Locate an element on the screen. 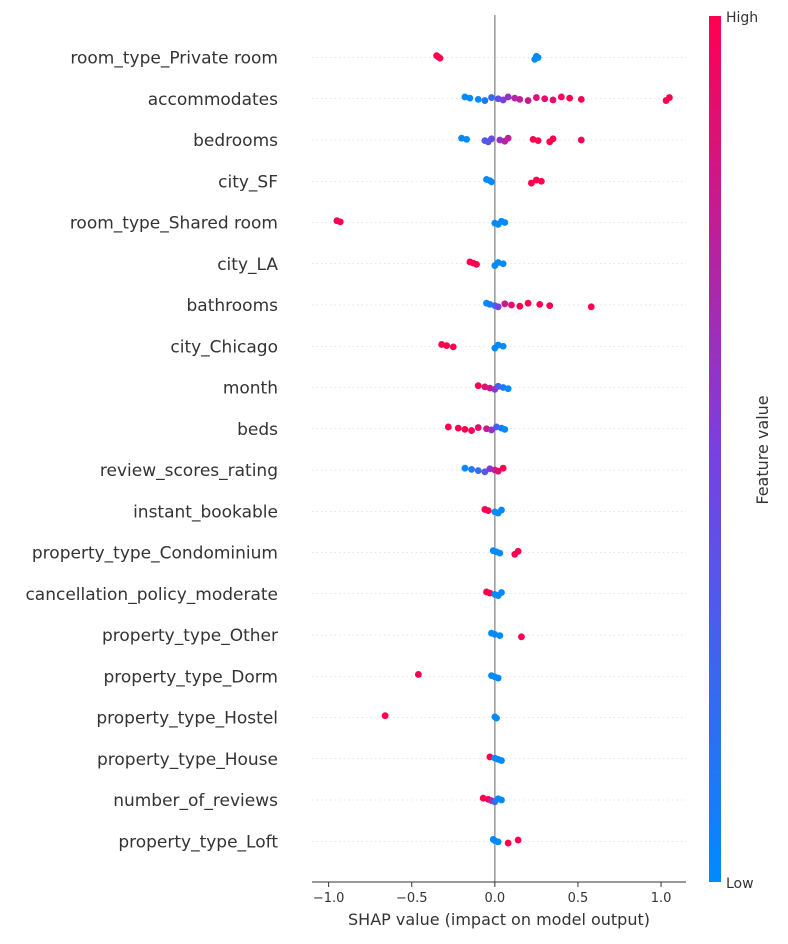  colorbar-gradient is located at coordinates (715, 449).